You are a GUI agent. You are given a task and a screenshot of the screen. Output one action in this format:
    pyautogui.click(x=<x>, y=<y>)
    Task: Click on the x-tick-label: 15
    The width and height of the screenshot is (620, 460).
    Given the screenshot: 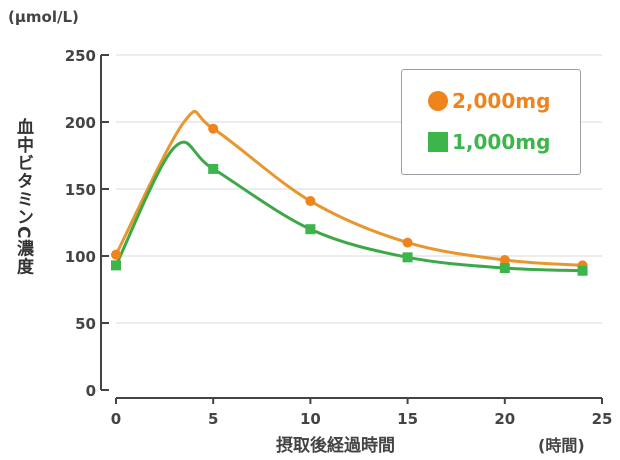 What is the action you would take?
    pyautogui.click(x=407, y=419)
    